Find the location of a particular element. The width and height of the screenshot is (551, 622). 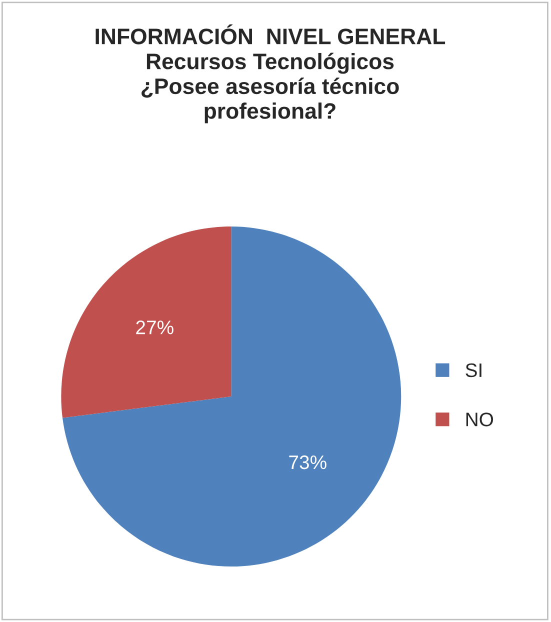

chart-title: INFORMACIÓN NIVEL GENERAL Recursos Tecnológicos ¿Posee asesoría técnico profesional? is located at coordinates (271, 74).